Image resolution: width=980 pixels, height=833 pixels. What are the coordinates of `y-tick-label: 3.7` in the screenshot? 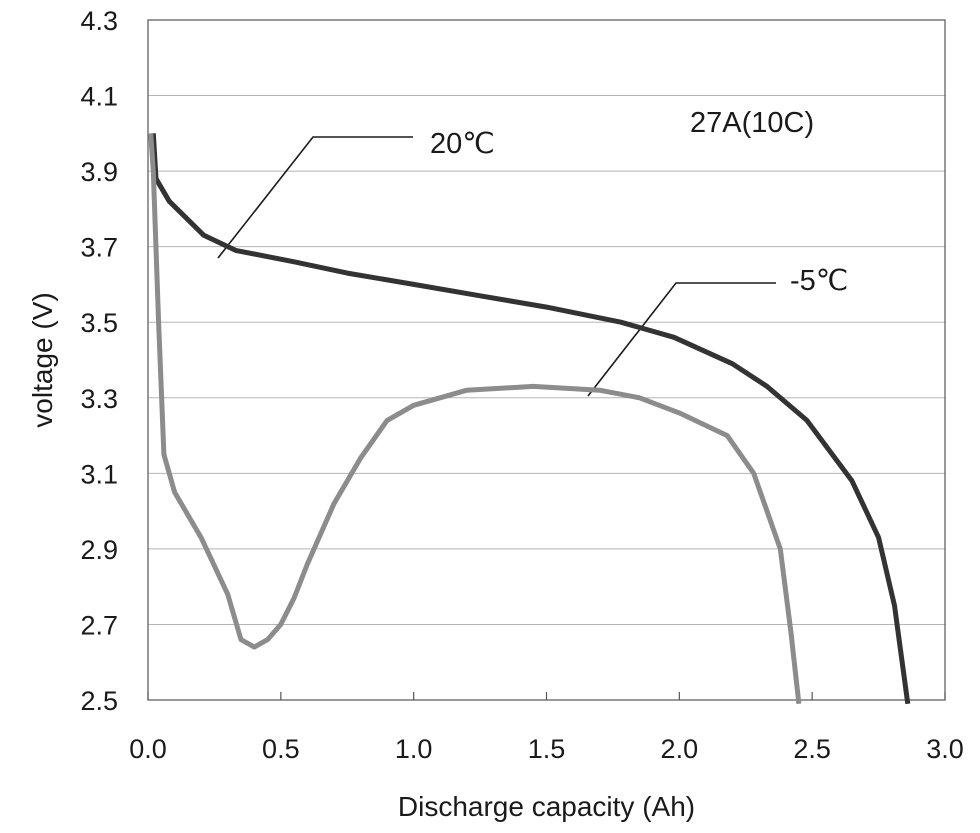 It's located at (99, 248).